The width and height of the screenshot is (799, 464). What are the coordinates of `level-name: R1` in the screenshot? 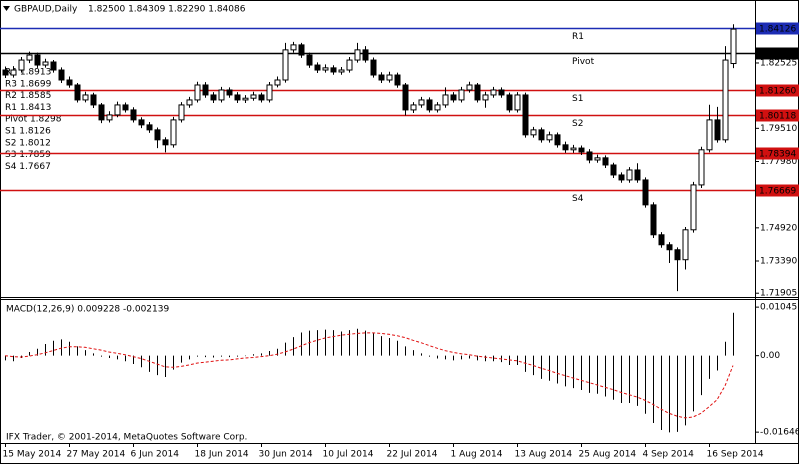 It's located at (578, 37).